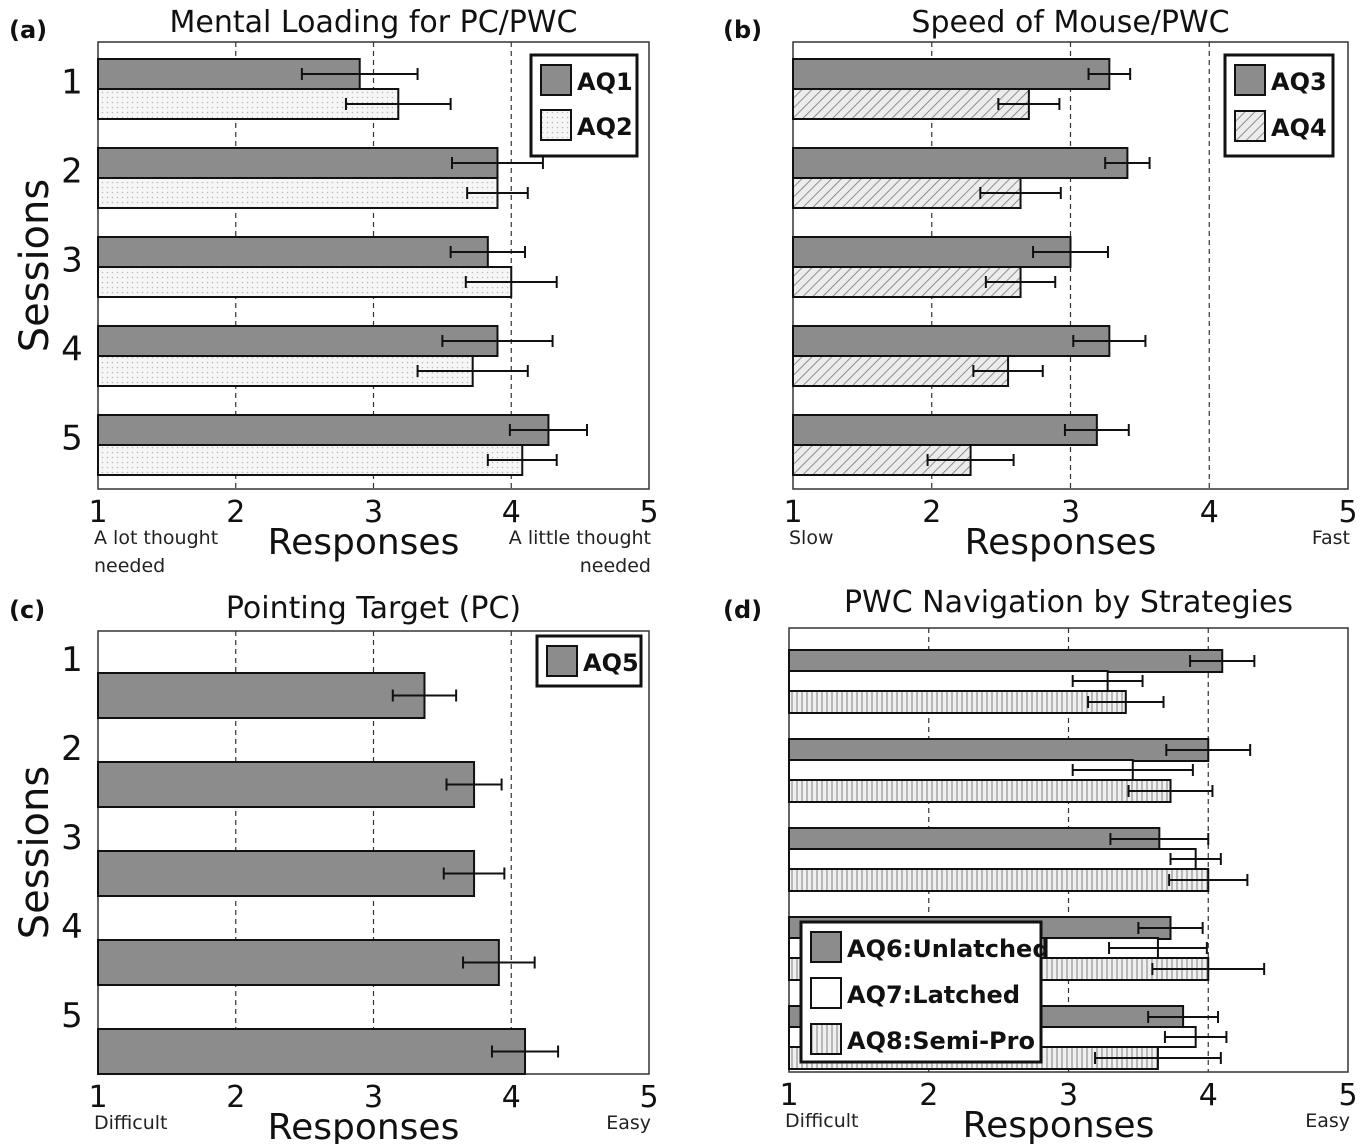  Describe the element at coordinates (992, 859) in the screenshot. I see `bar-AQ7:Latched-3` at that location.